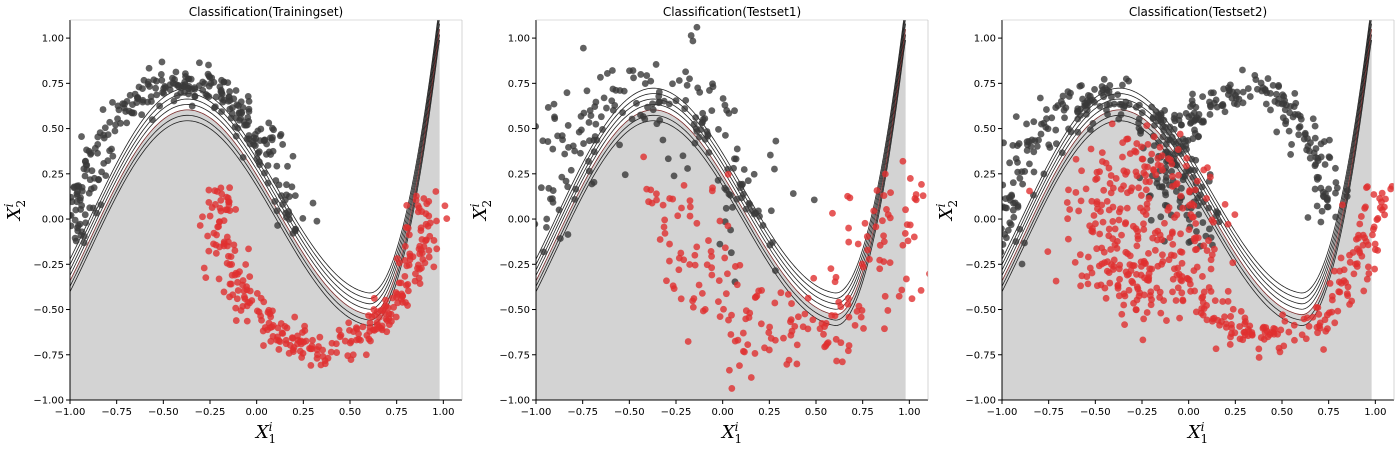  Describe the element at coordinates (985, 84) in the screenshot. I see `y-tick-label: 0.75` at that location.